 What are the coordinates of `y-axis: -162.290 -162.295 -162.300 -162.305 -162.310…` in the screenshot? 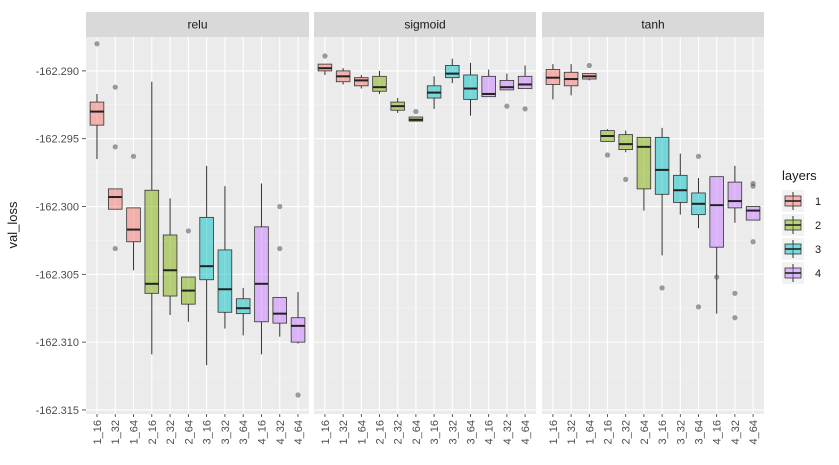 It's located at (61, 241).